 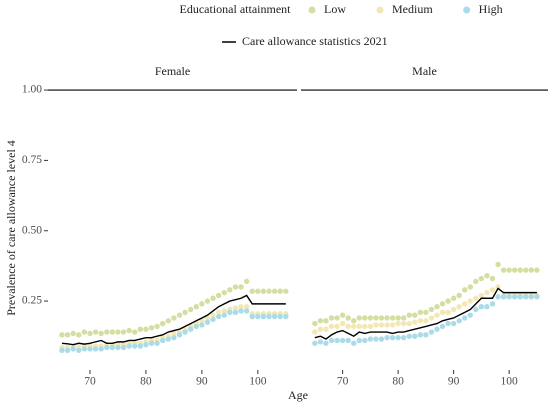 I want to click on x-tick-label: 90, so click(x=202, y=382).